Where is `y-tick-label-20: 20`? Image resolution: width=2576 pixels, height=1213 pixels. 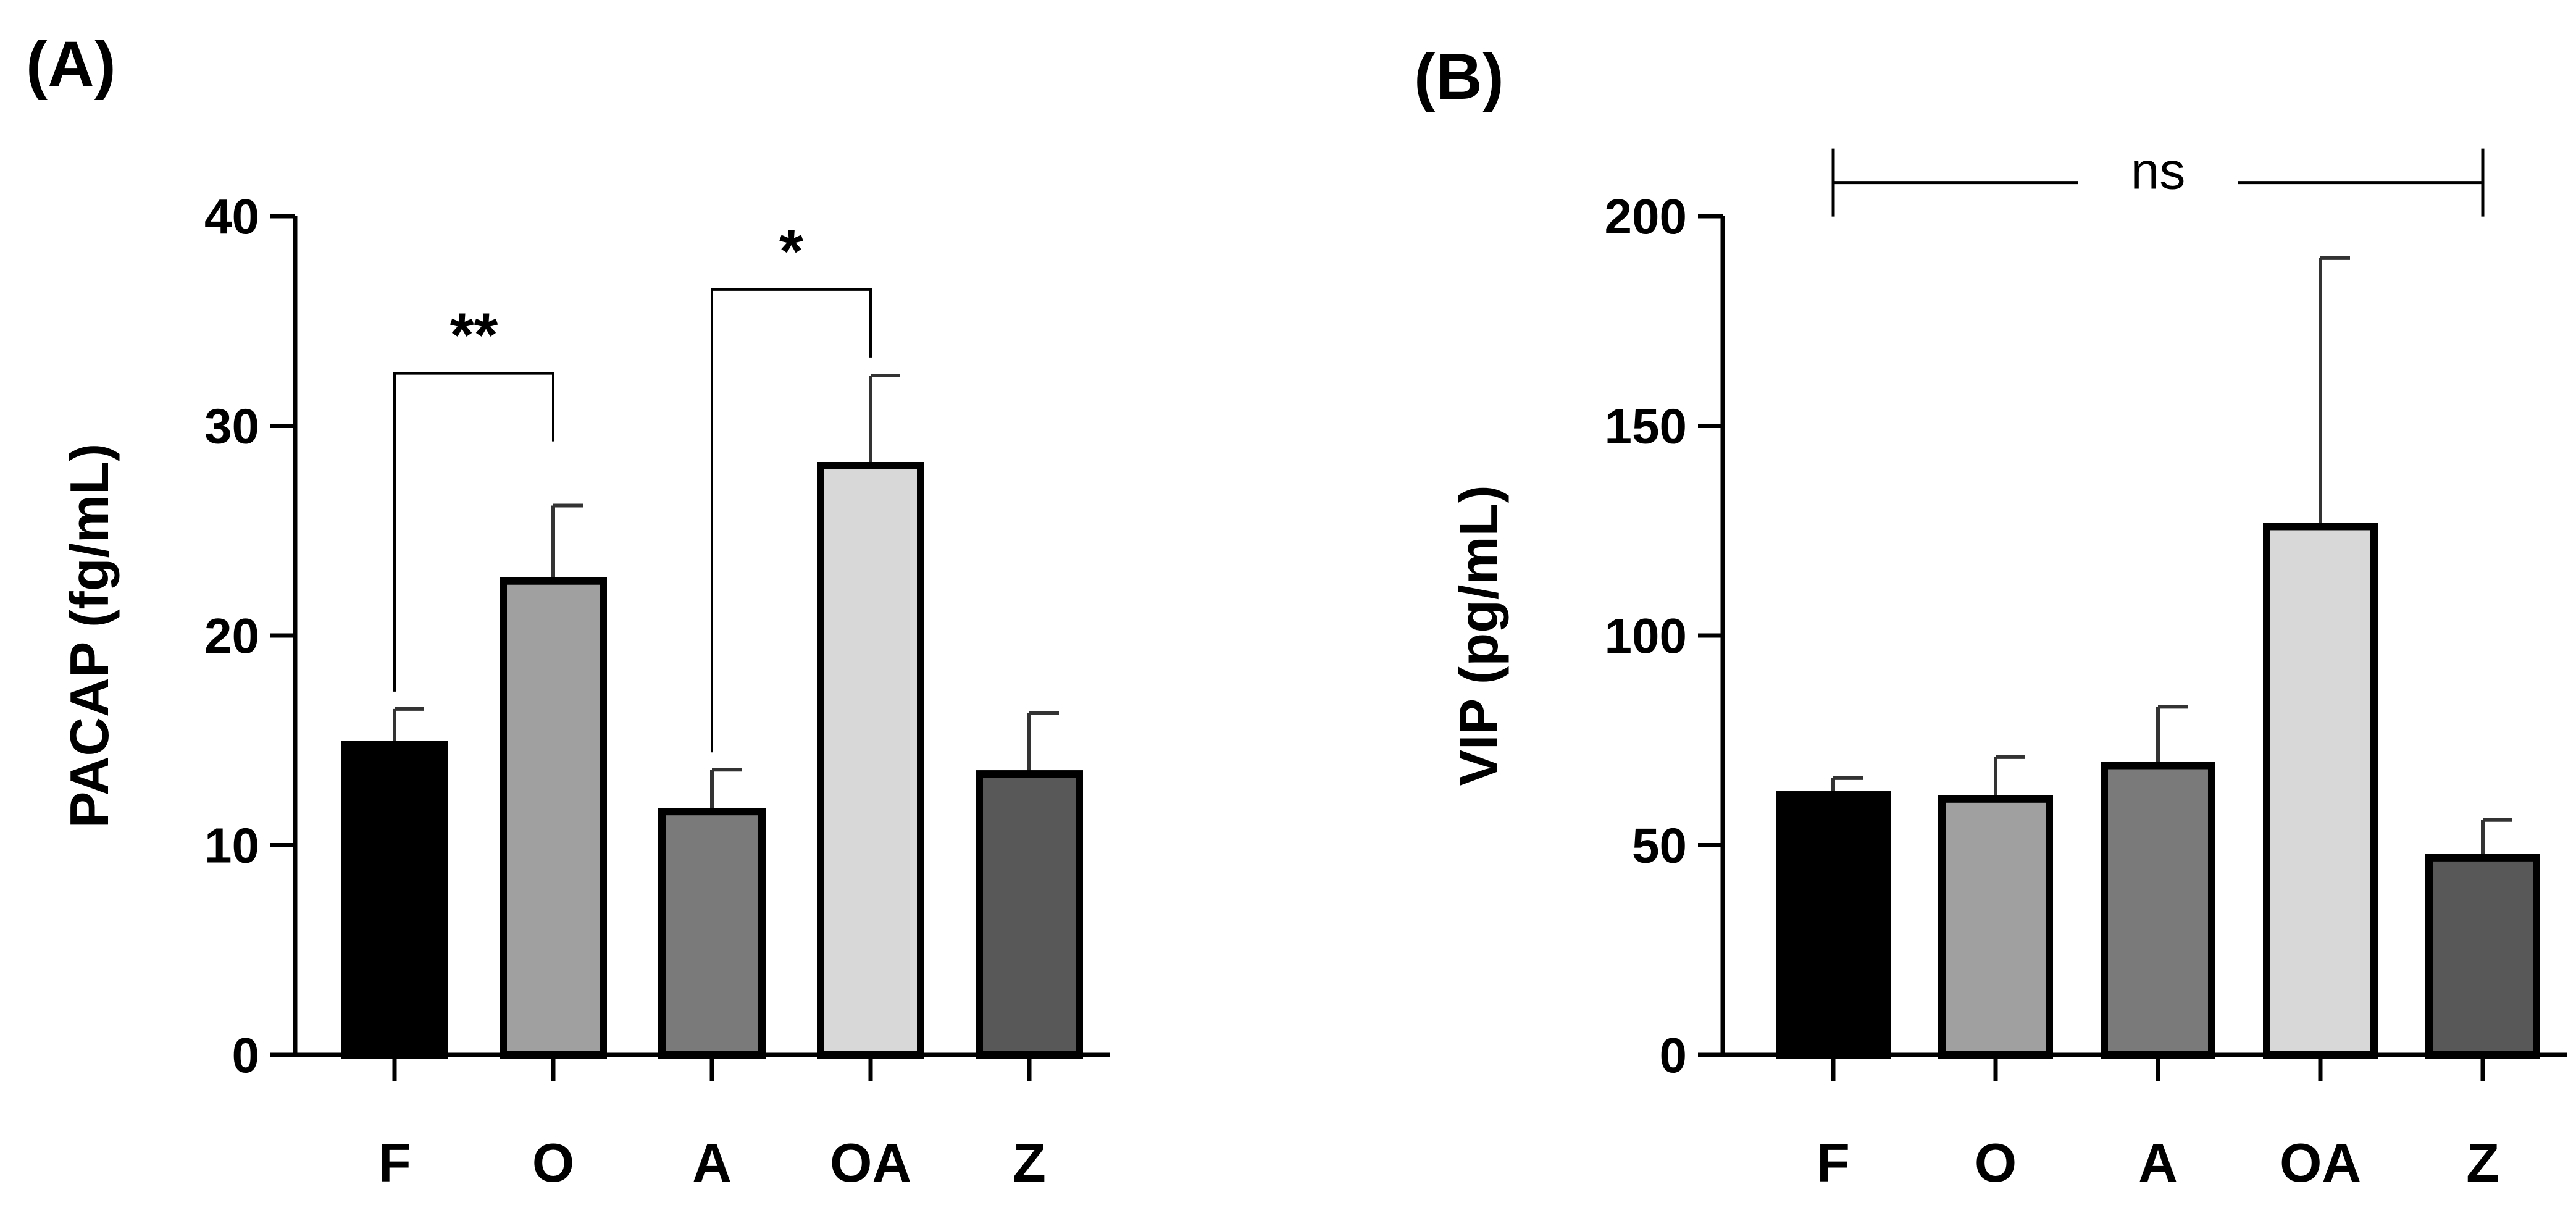 y-tick-label-20: 20 is located at coordinates (232, 635).